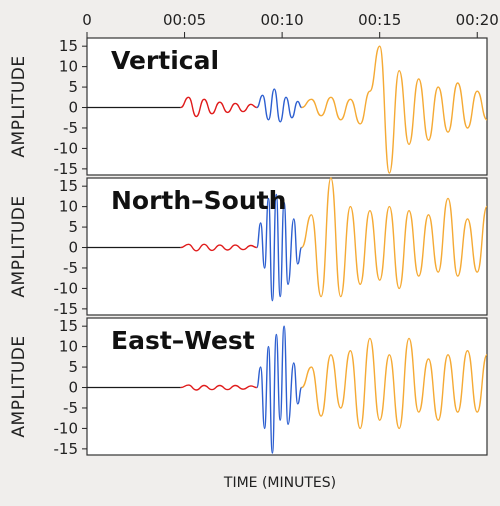 This screenshot has height=506, width=500. Describe the element at coordinates (184, 20) in the screenshot. I see `x-tick-label: 00:05` at that location.